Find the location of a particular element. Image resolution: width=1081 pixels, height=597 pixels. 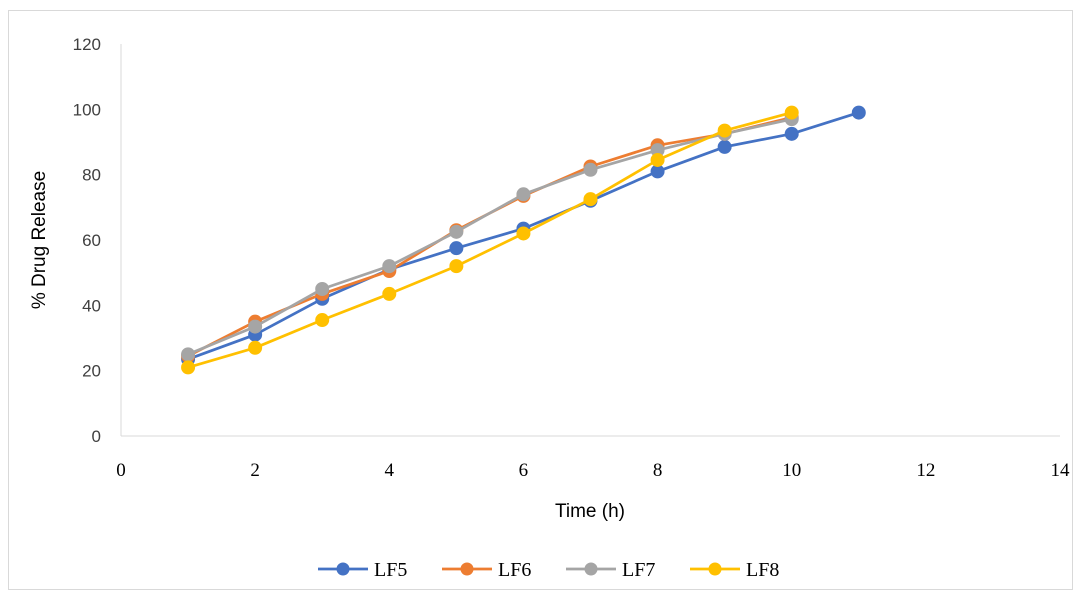

y-tick-labels: 0 20 40 60 80 100 120 is located at coordinates (87, 240).